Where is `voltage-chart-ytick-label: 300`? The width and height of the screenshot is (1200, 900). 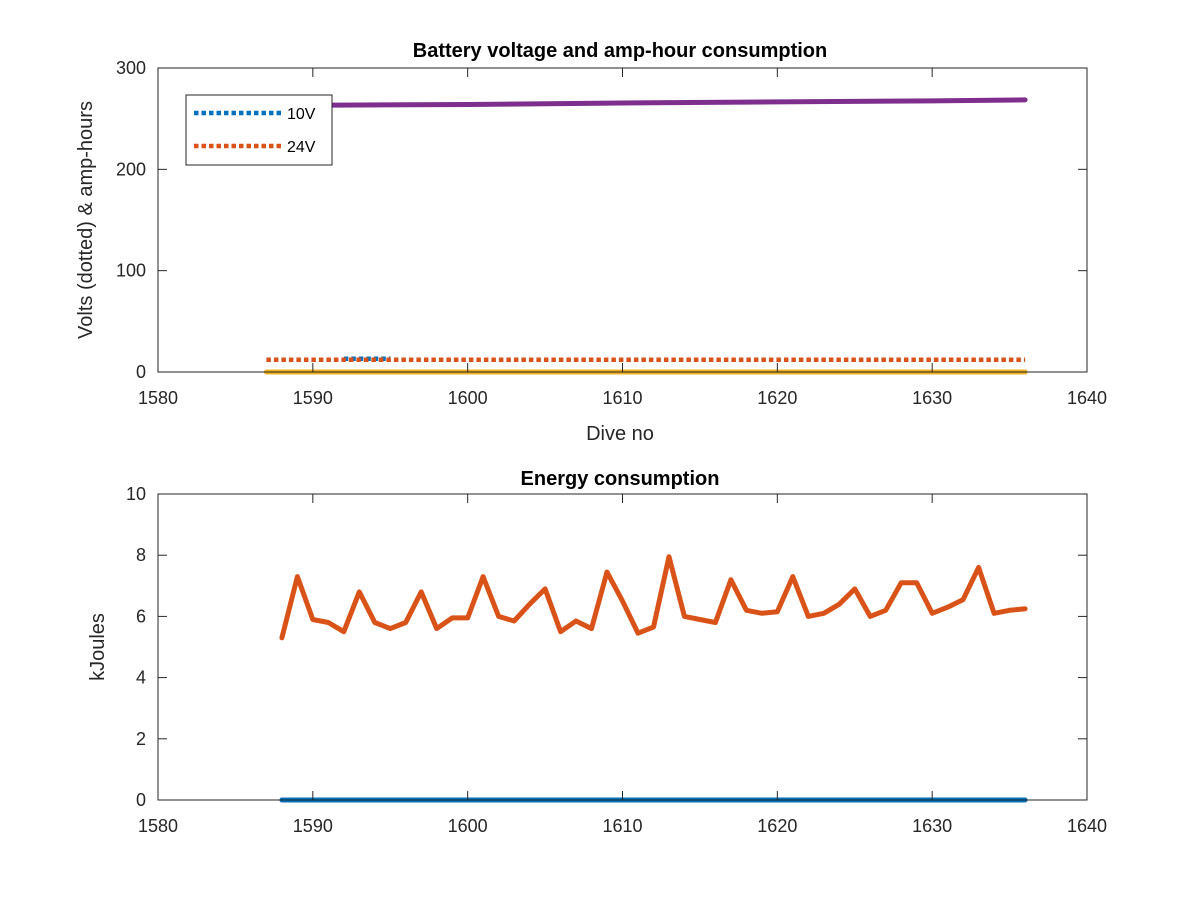
voltage-chart-ytick-label: 300 is located at coordinates (131, 68).